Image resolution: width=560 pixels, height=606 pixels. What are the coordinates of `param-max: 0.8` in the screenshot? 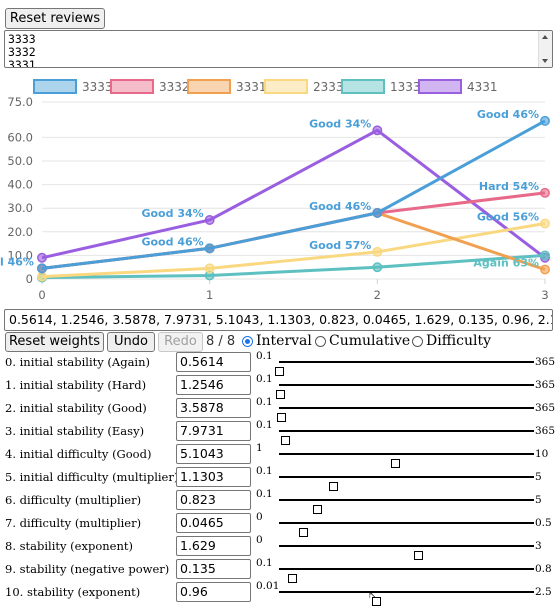 It's located at (543, 569).